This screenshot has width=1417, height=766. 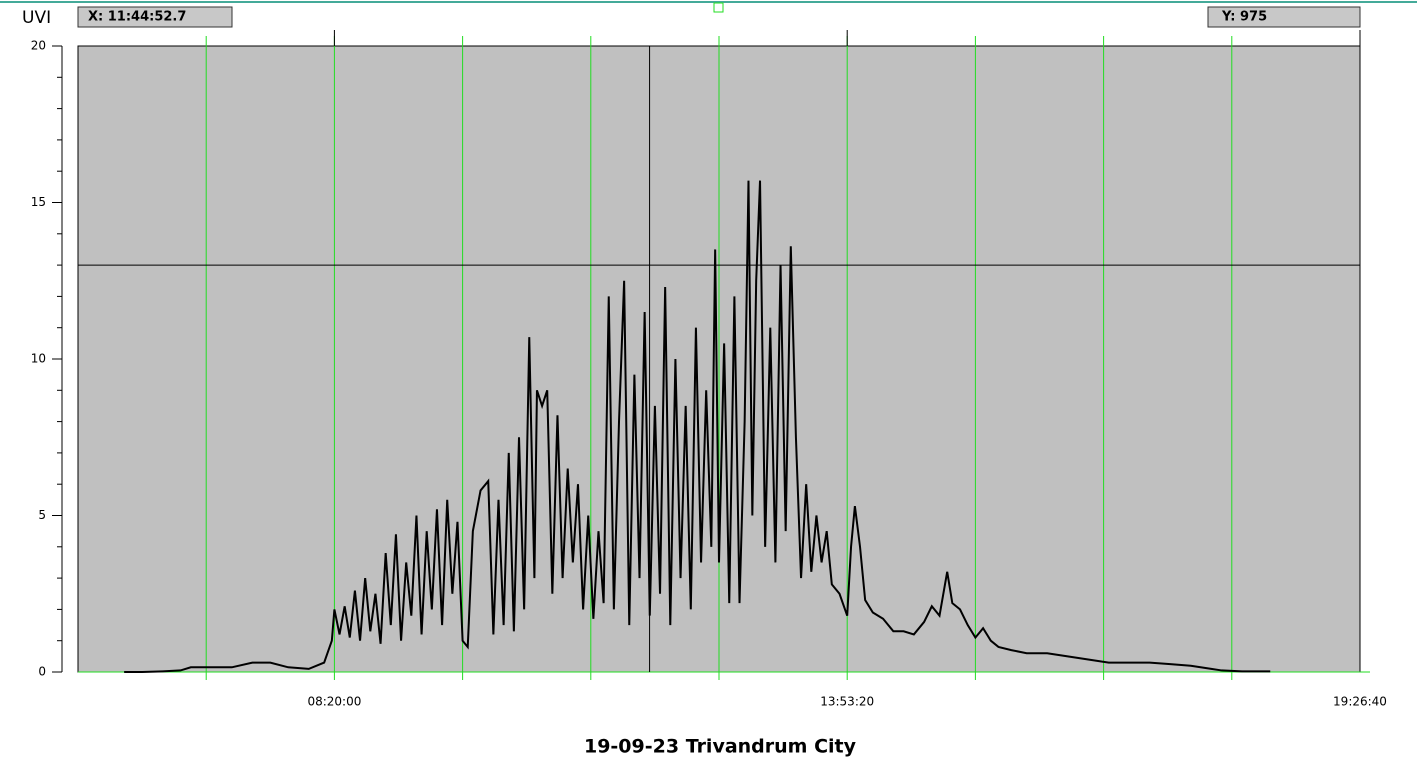 What do you see at coordinates (42, 672) in the screenshot?
I see `y-tick-label: 0` at bounding box center [42, 672].